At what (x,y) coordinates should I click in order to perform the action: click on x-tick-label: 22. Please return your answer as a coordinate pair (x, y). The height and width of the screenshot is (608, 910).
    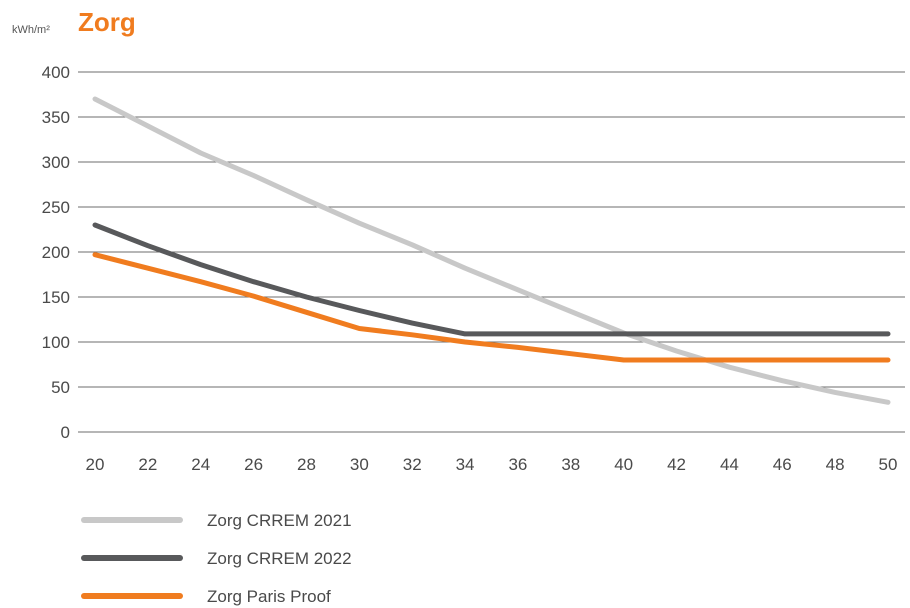
    Looking at the image, I should click on (147, 464).